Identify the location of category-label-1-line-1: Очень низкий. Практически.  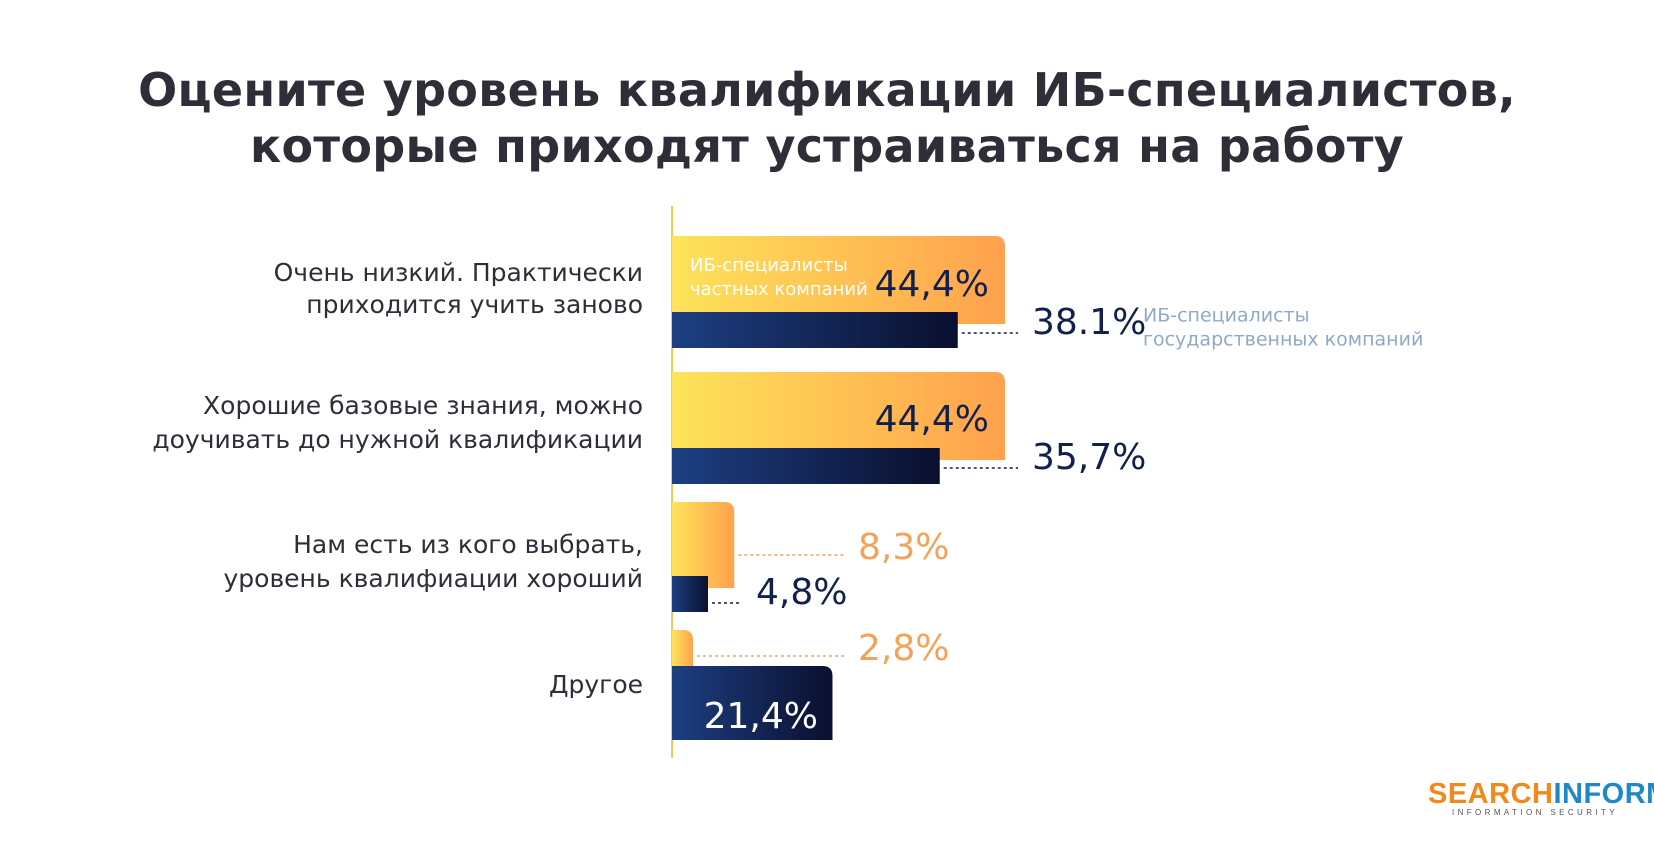
(458, 272).